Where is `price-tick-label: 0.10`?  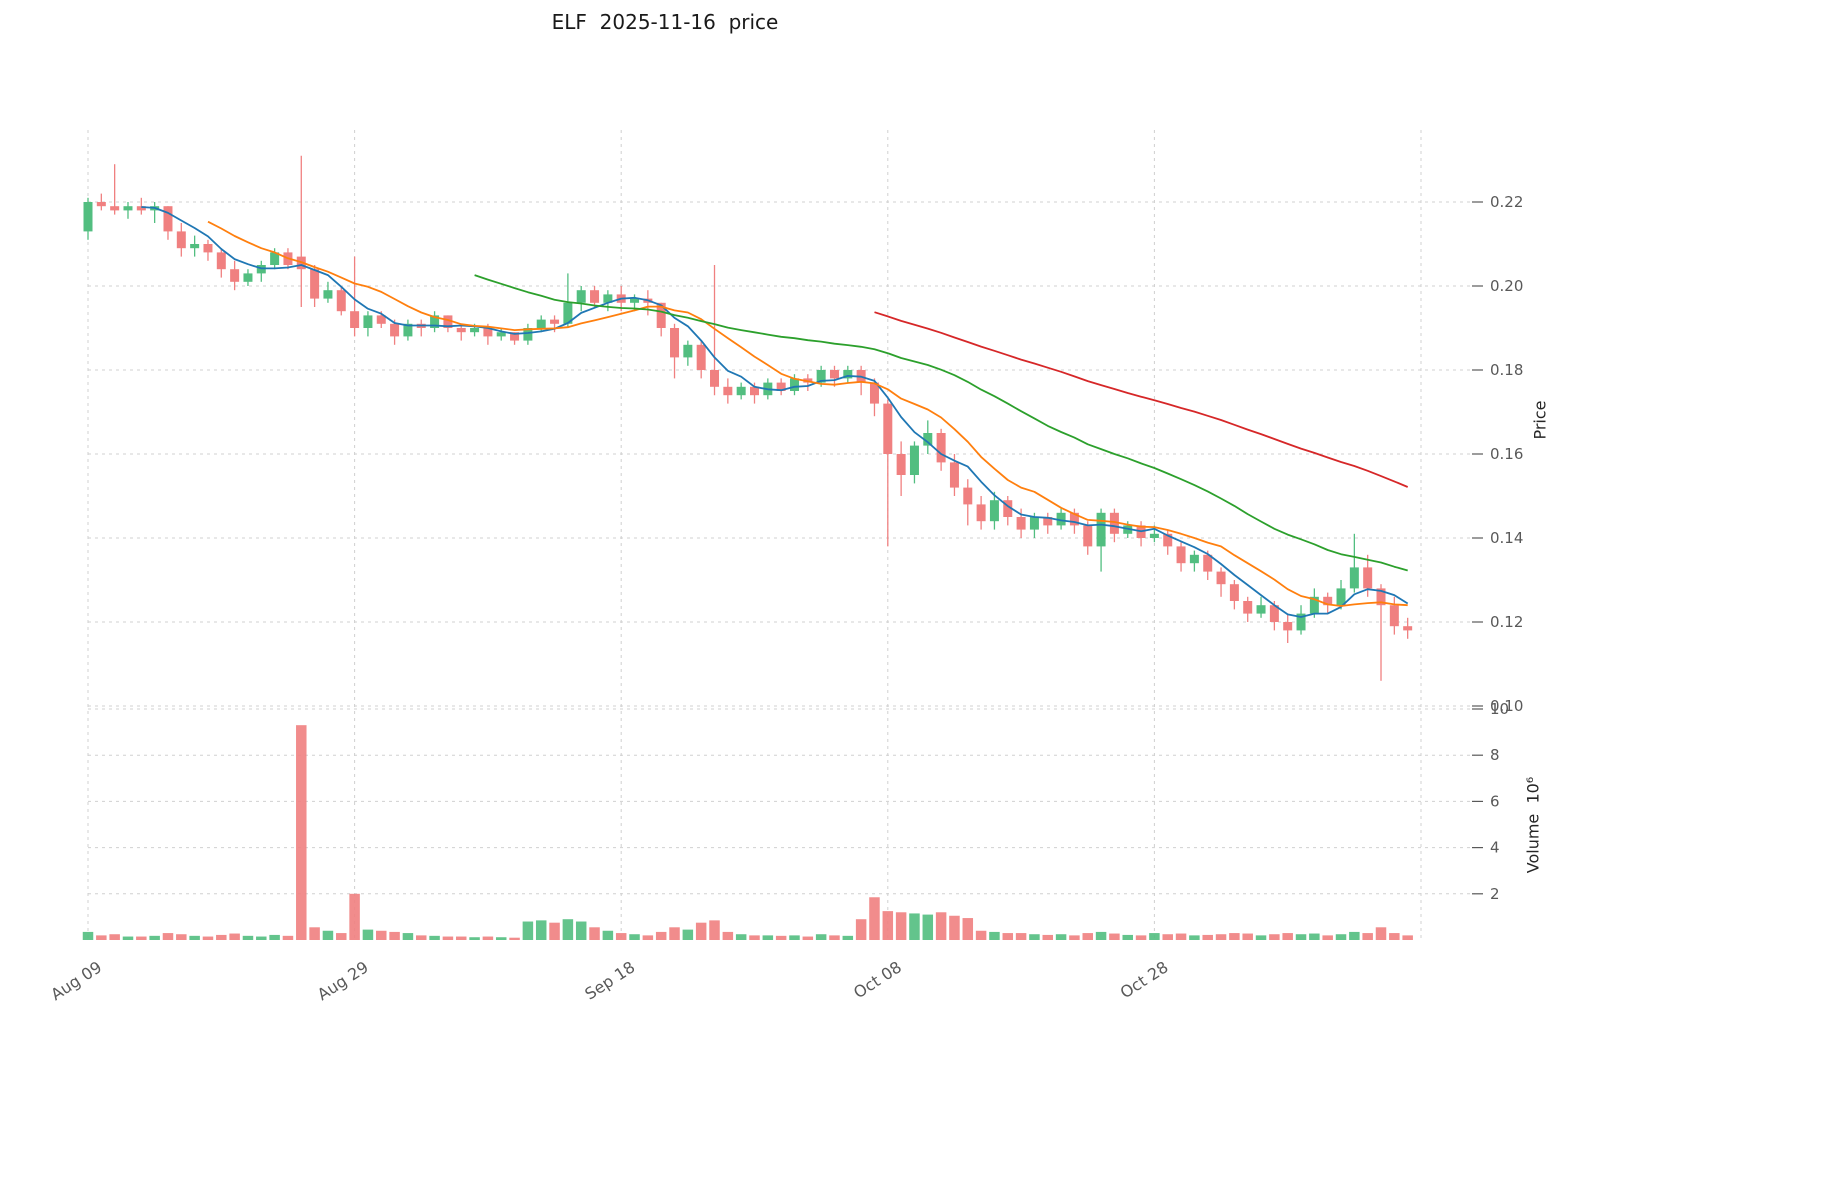 price-tick-label: 0.10 is located at coordinates (1506, 706).